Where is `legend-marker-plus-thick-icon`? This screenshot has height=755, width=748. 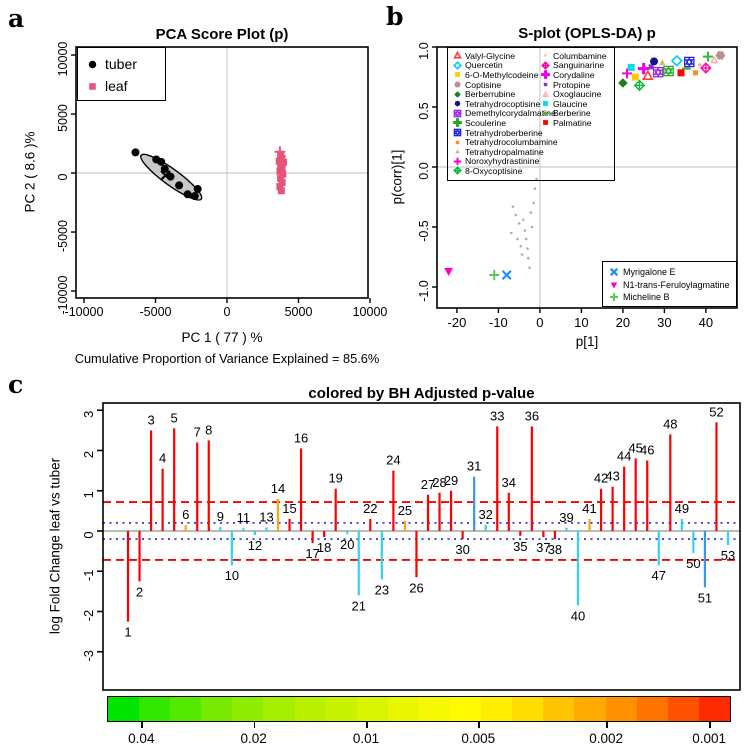
legend-marker-plus-thick-icon is located at coordinates (545, 75).